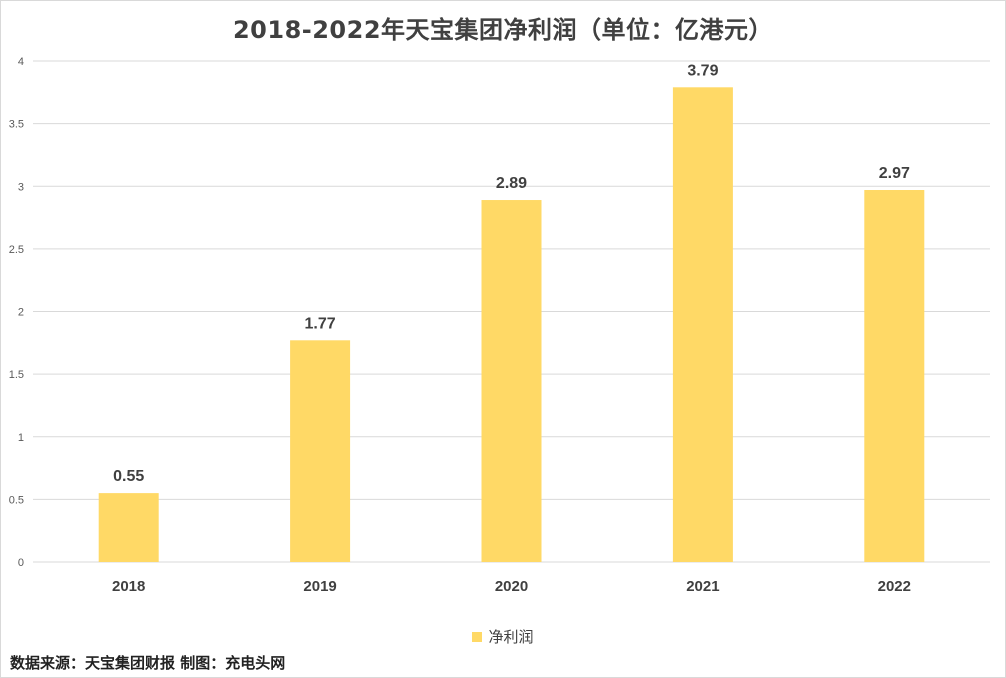 The width and height of the screenshot is (1006, 678). Describe the element at coordinates (702, 586) in the screenshot. I see `x-tick-label: 2021` at that location.